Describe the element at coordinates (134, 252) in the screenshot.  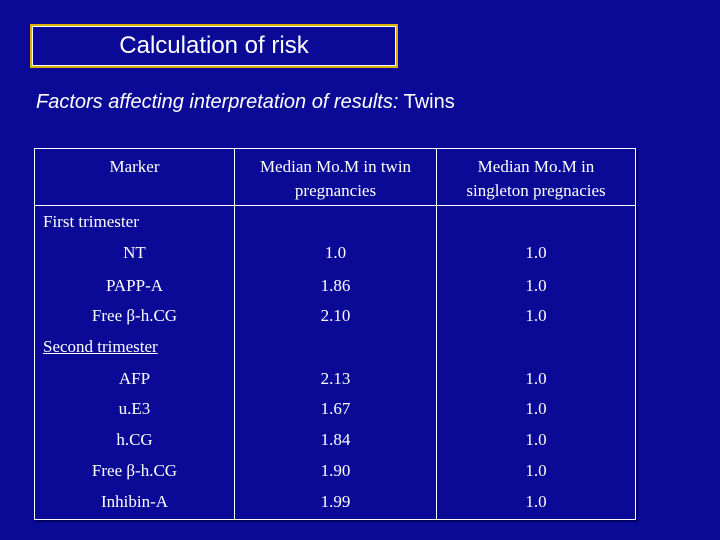
I see `marker-nt: NT` at that location.